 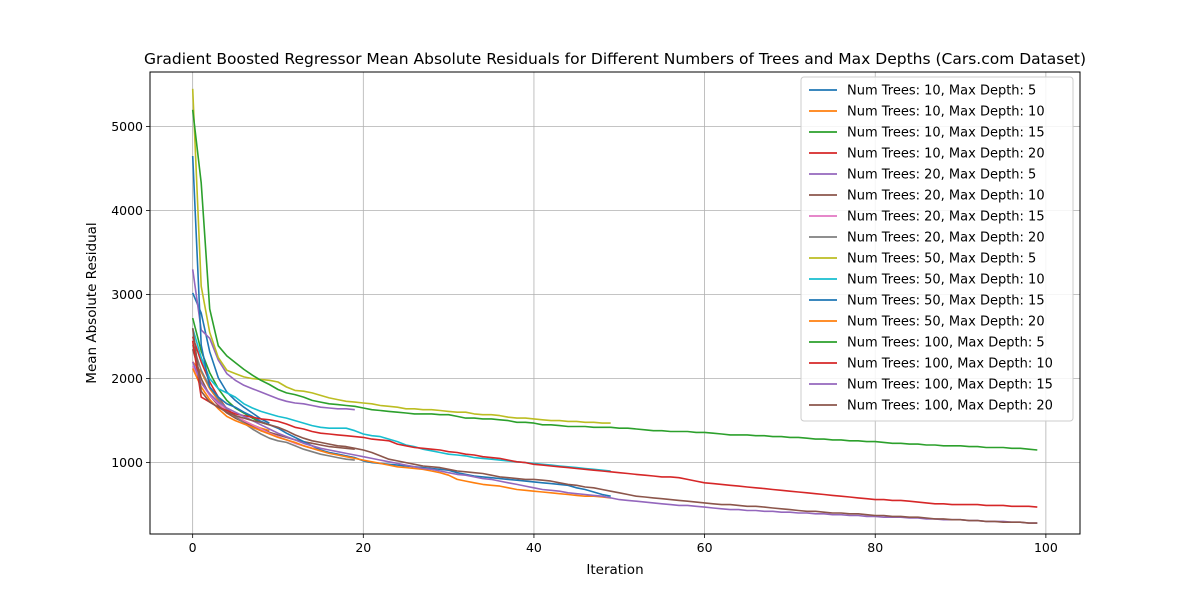 I want to click on legend-label: Num Trees: 50, Max Depth: 5, so click(x=941, y=259).